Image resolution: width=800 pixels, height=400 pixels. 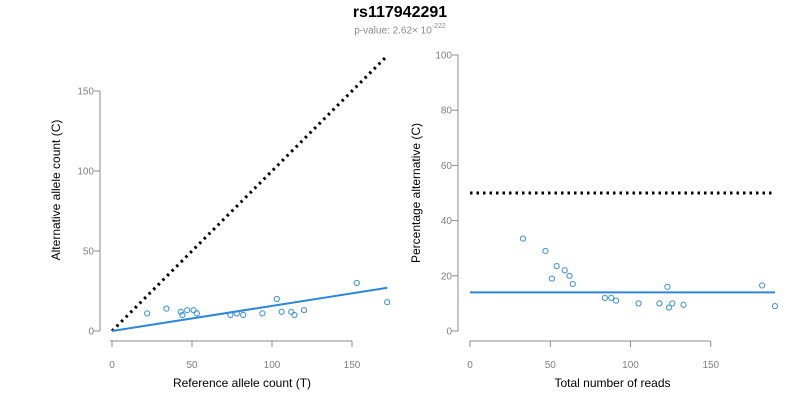 I want to click on y-axis-title: Alternative allele count (C), so click(x=56, y=190).